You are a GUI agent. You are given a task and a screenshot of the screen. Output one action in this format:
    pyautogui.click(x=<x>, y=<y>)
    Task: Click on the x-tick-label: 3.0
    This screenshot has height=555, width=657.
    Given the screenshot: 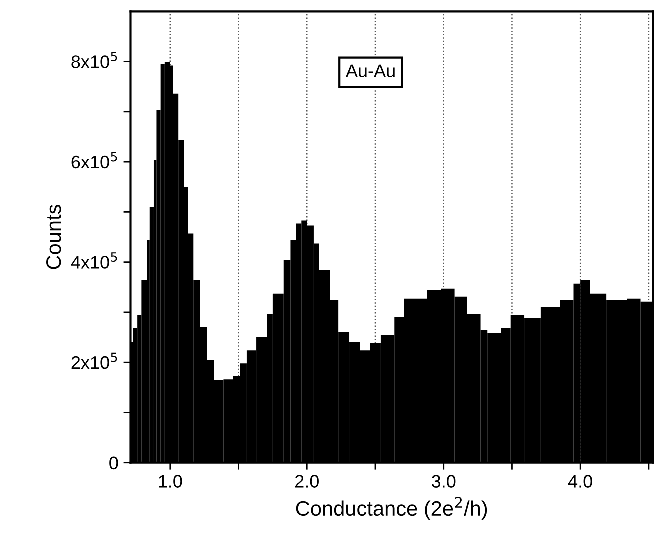 What is the action you would take?
    pyautogui.click(x=444, y=481)
    